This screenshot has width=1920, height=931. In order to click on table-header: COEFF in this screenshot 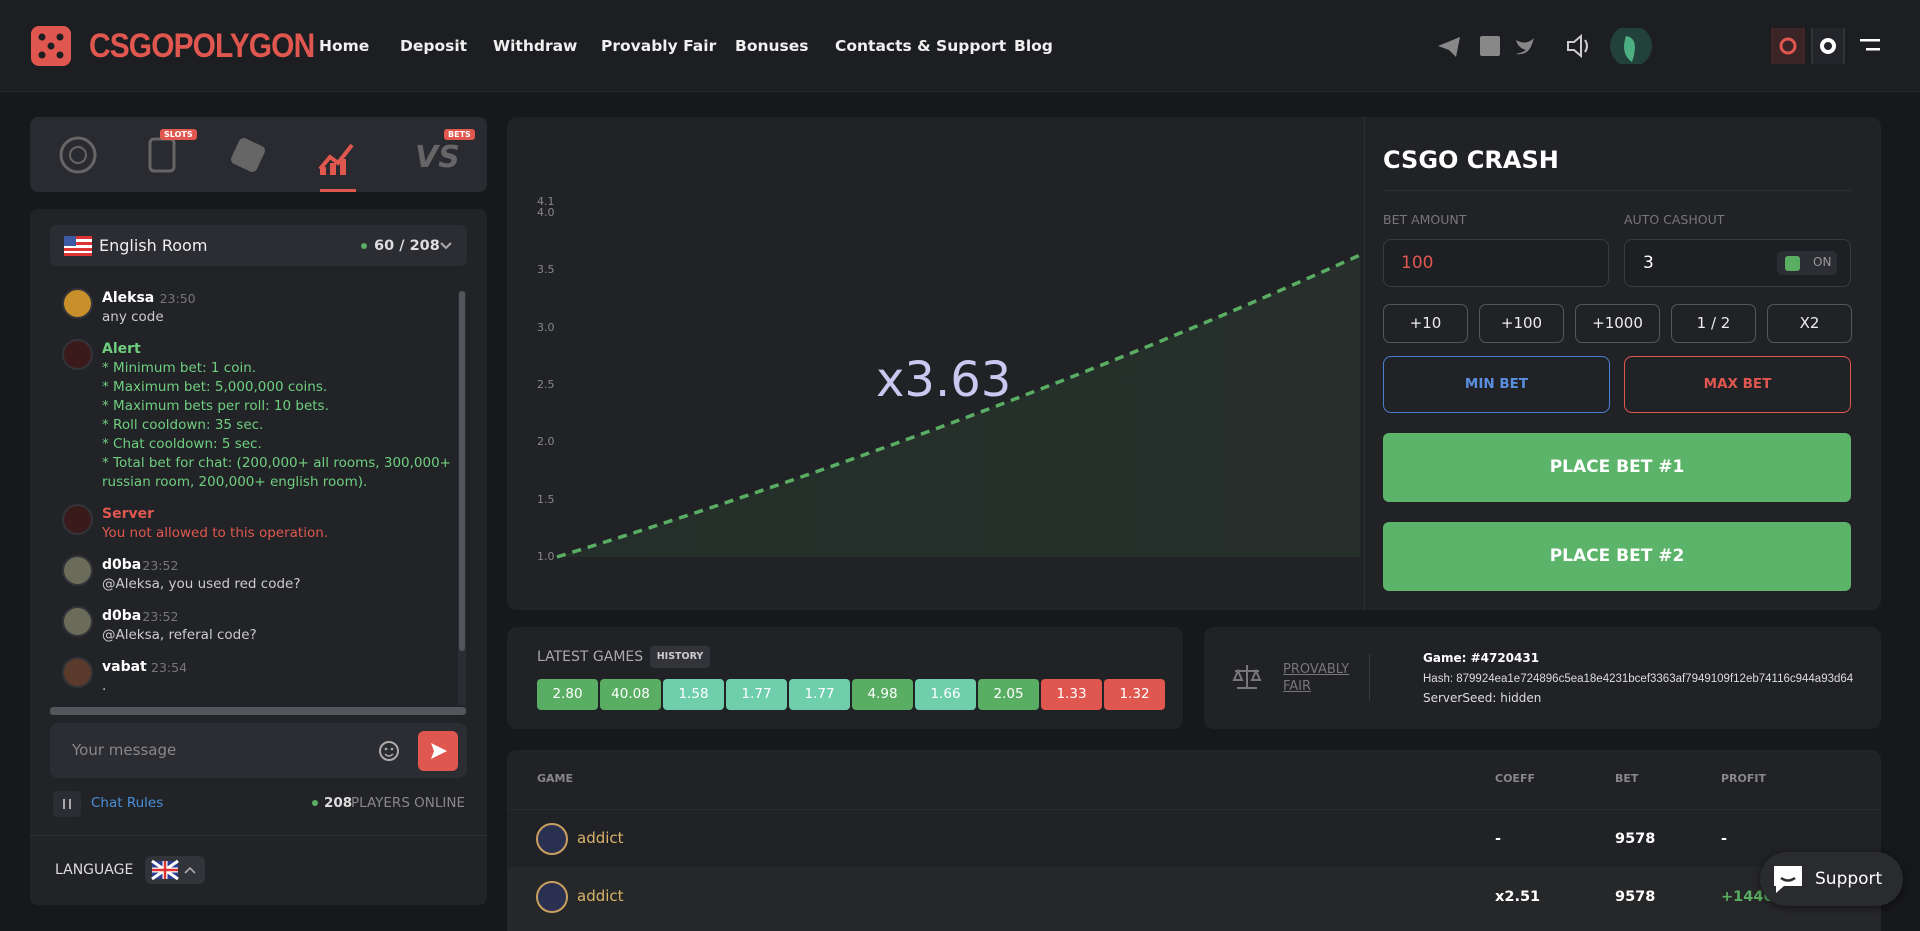, I will do `click(1515, 778)`.